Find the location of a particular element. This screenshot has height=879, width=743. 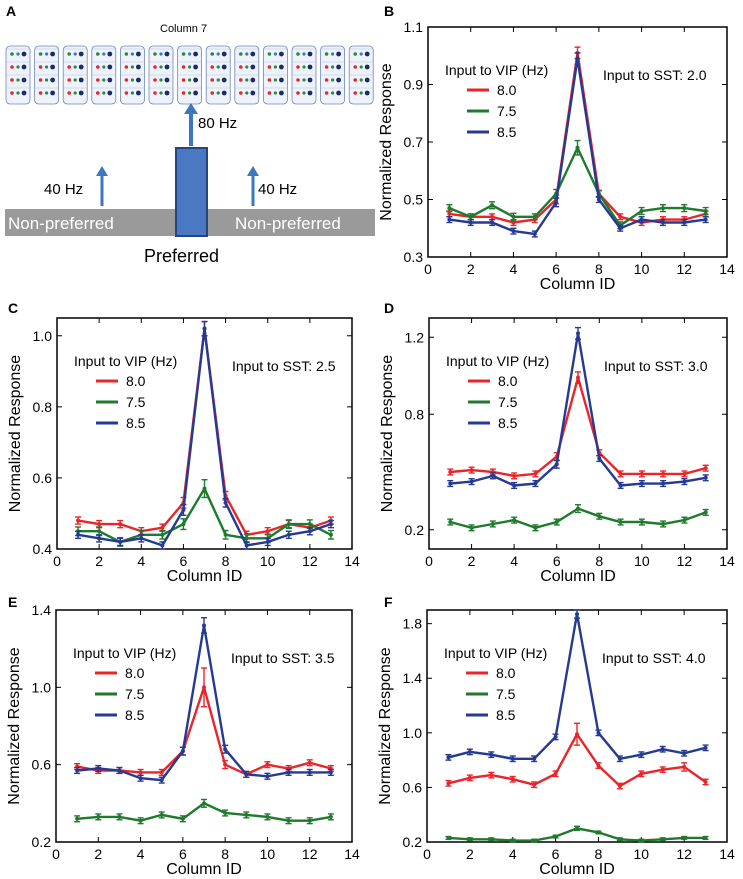

x-tick-label: 8 is located at coordinates (599, 269).